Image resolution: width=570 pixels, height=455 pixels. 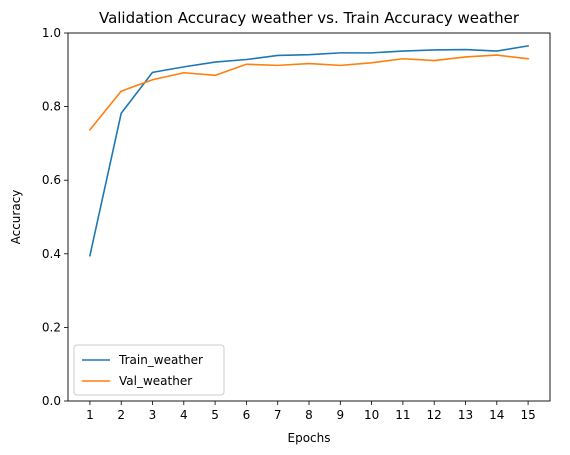 I want to click on x-tick-label: 13, so click(x=465, y=415).